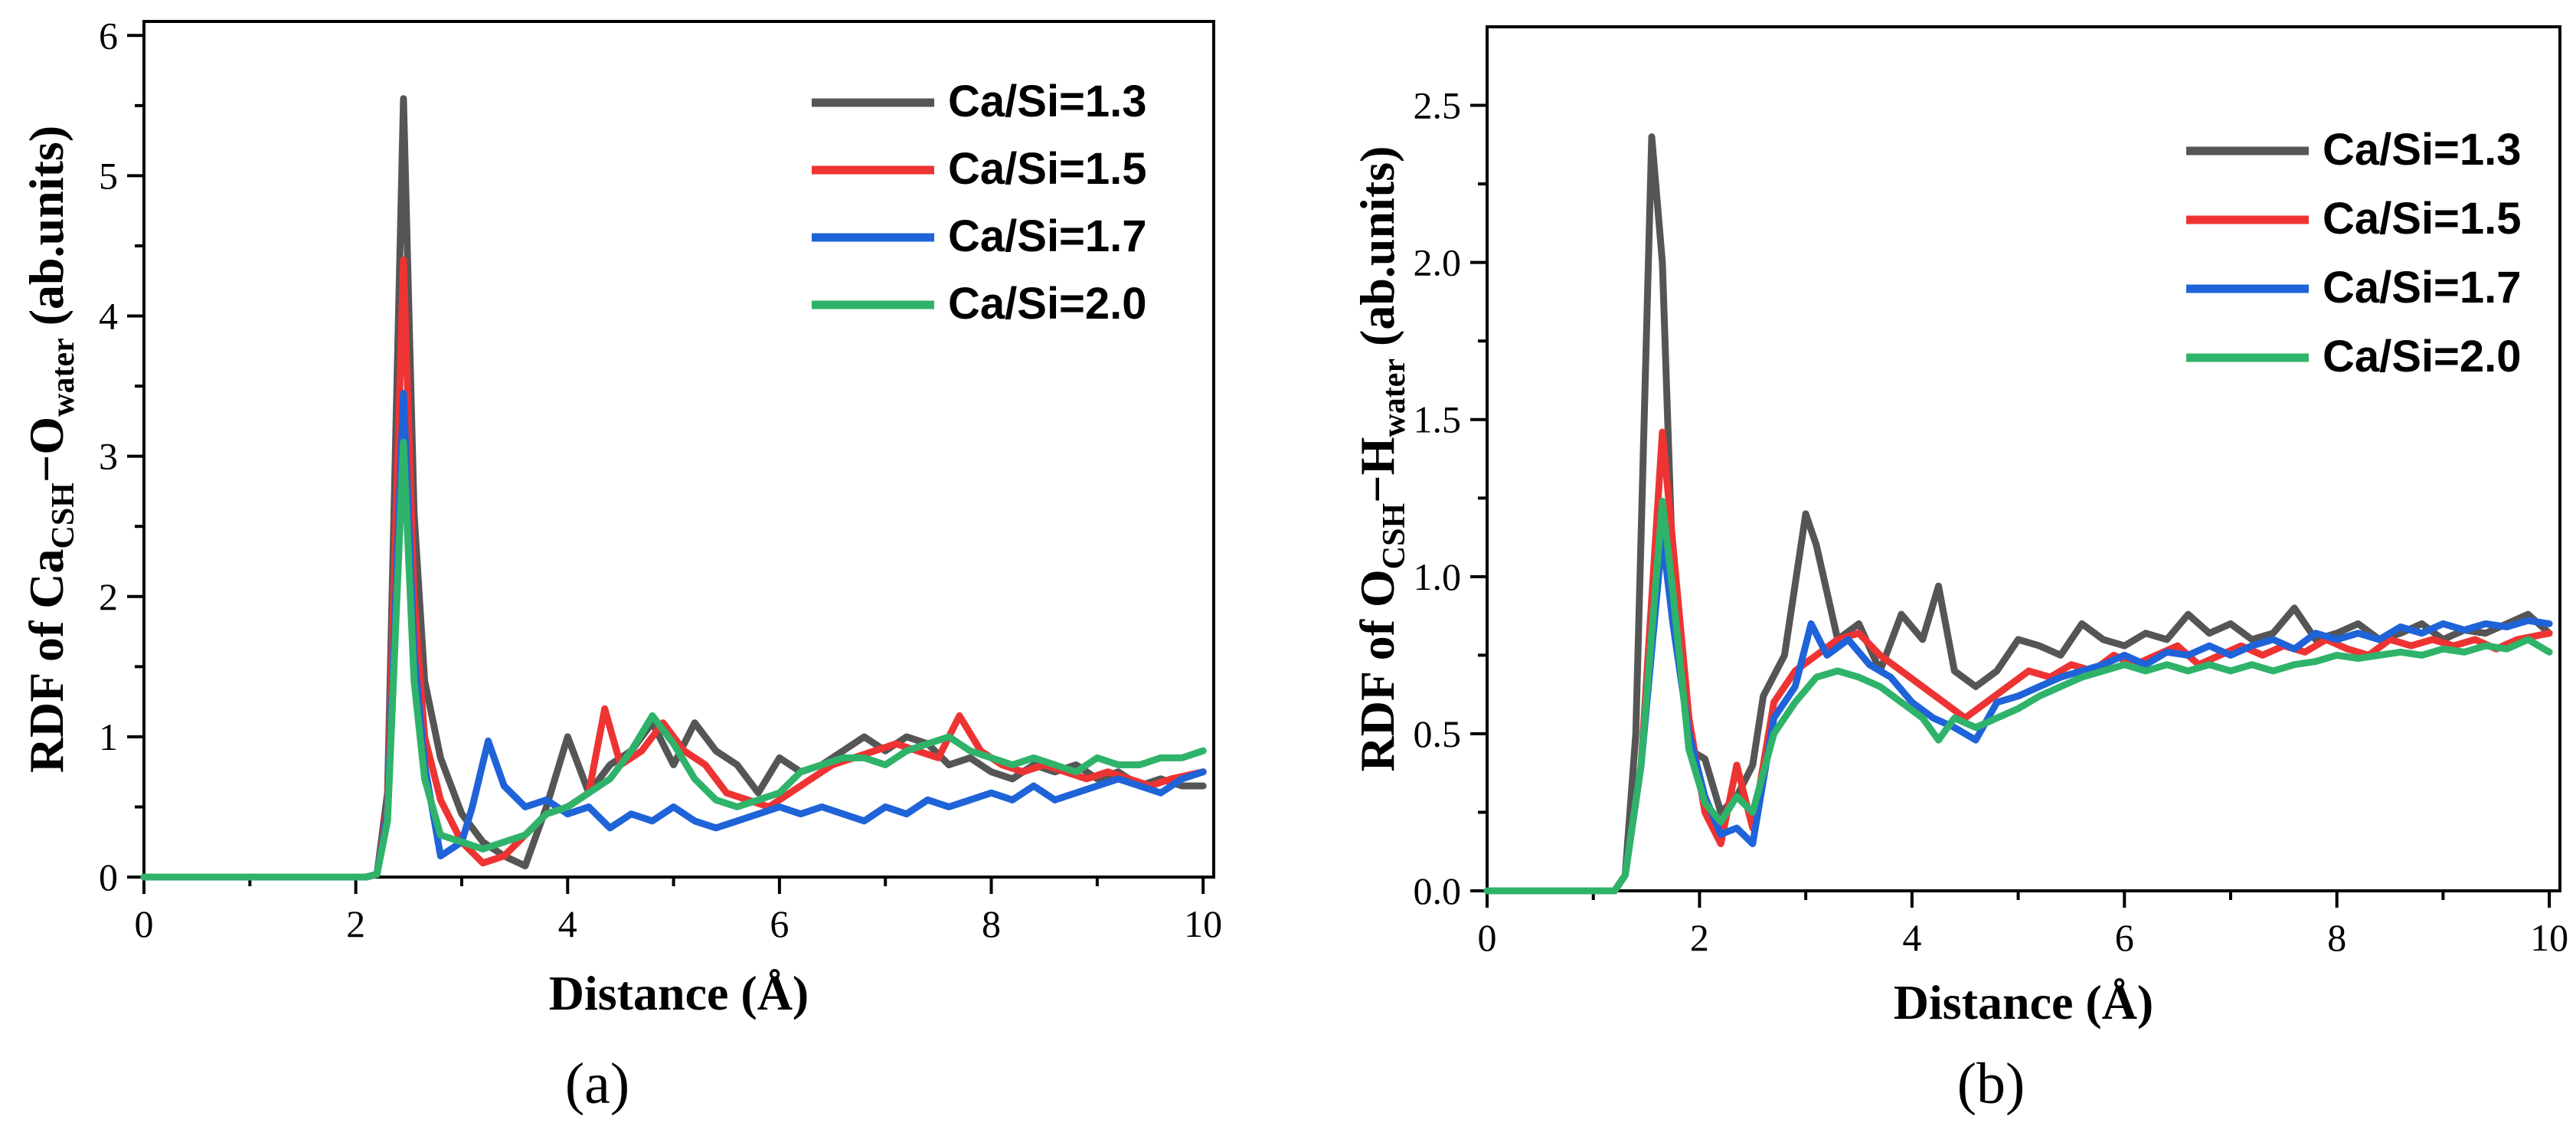 This screenshot has width=2576, height=1126. I want to click on legend-label-a: Ca/Si=1.7, so click(1047, 236).